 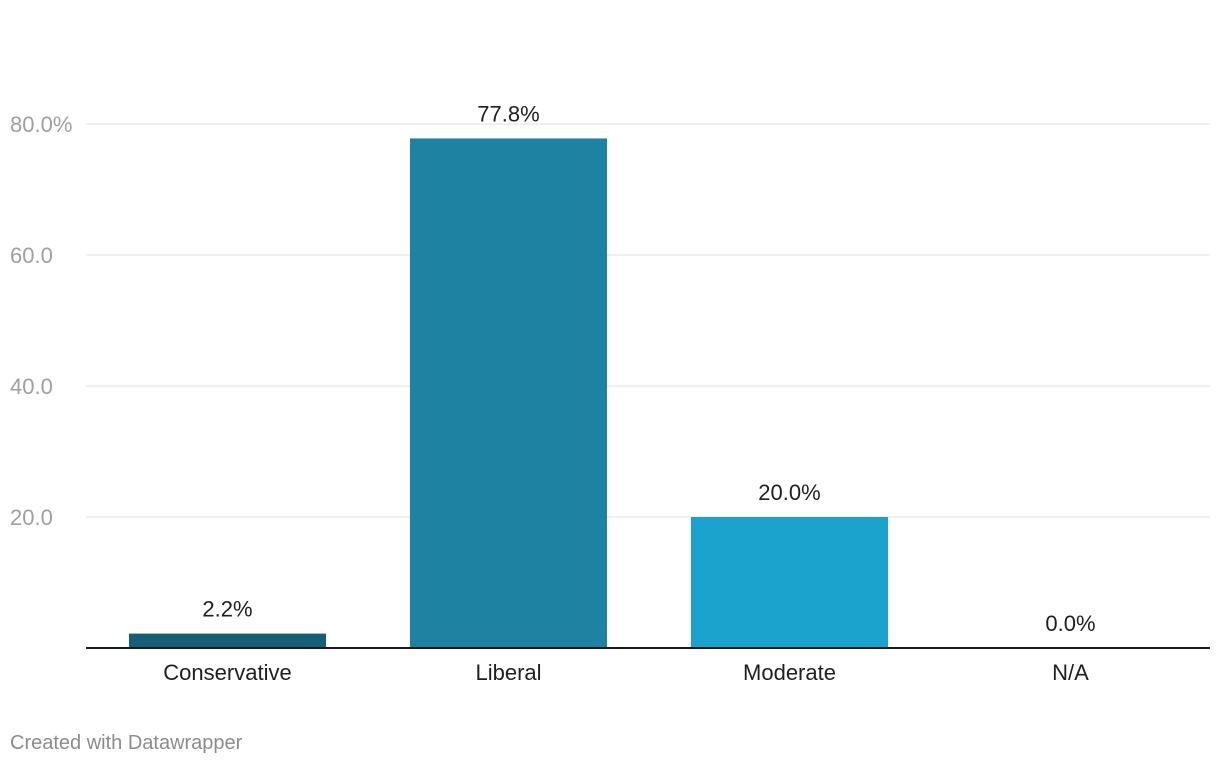 I want to click on x-tick-label: Liberal, so click(x=508, y=672).